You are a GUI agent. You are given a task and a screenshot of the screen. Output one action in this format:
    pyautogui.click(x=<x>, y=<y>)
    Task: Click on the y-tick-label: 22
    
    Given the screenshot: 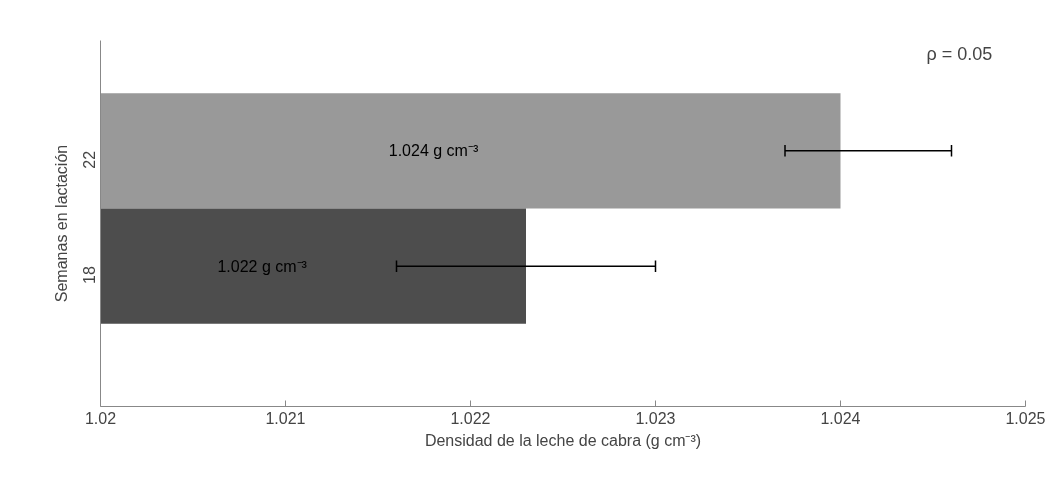 What is the action you would take?
    pyautogui.click(x=90, y=159)
    